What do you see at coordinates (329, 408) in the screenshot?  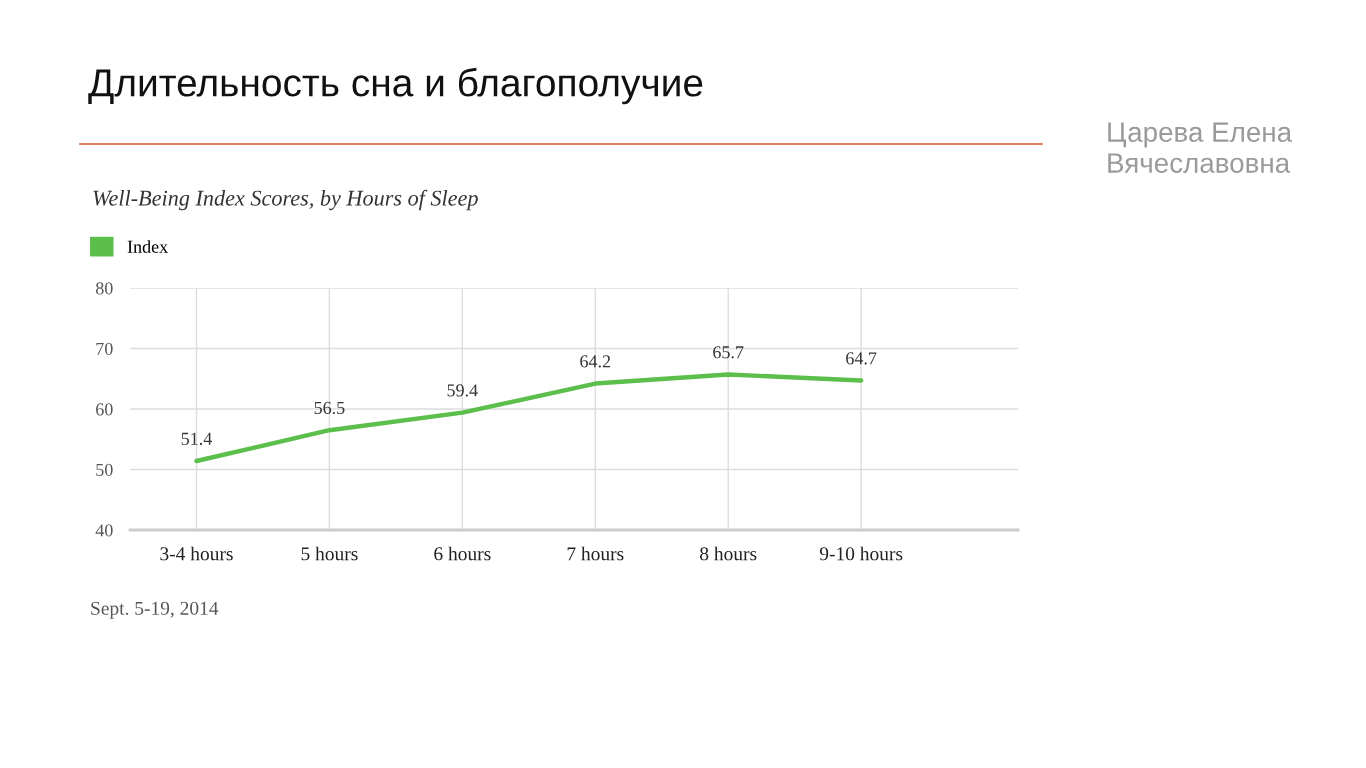 I see `data-label: 56.5` at bounding box center [329, 408].